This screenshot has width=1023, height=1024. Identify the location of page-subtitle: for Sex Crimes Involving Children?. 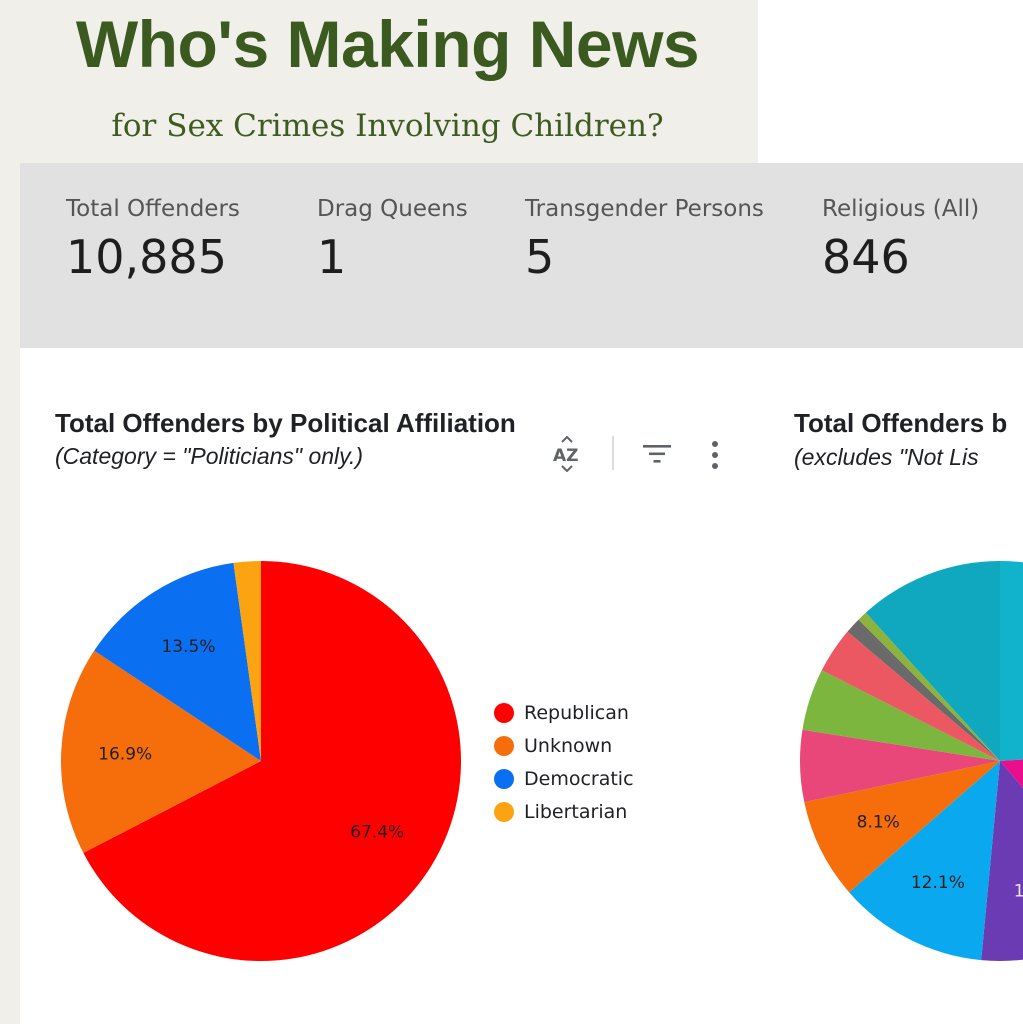
(387, 126).